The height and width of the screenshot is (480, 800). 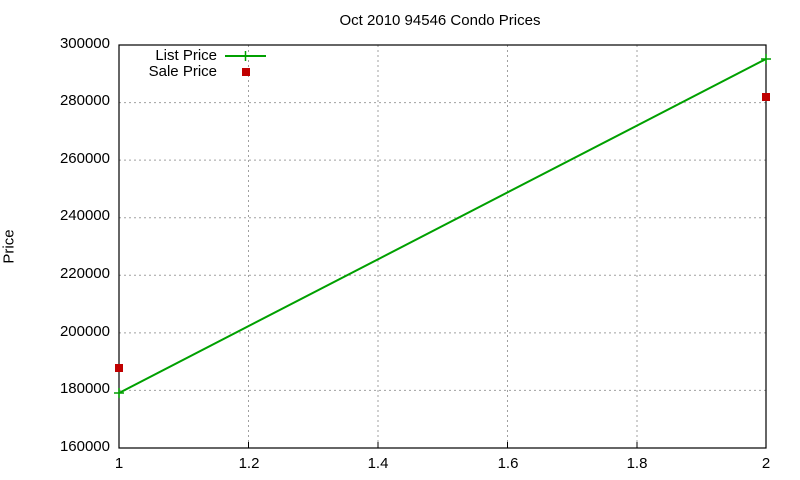 What do you see at coordinates (119, 463) in the screenshot?
I see `x-tick: 1` at bounding box center [119, 463].